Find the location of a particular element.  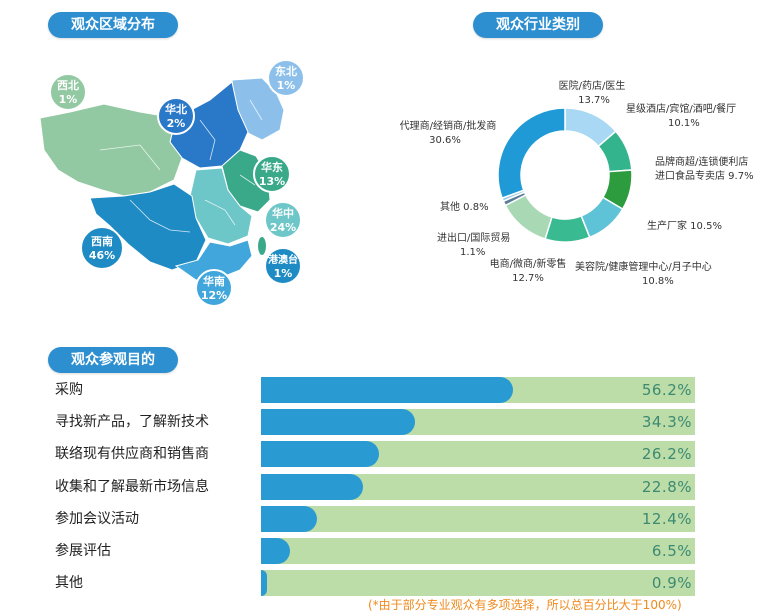

donut-label-2-line-1: 进口食品专卖店 9.7% is located at coordinates (704, 175).